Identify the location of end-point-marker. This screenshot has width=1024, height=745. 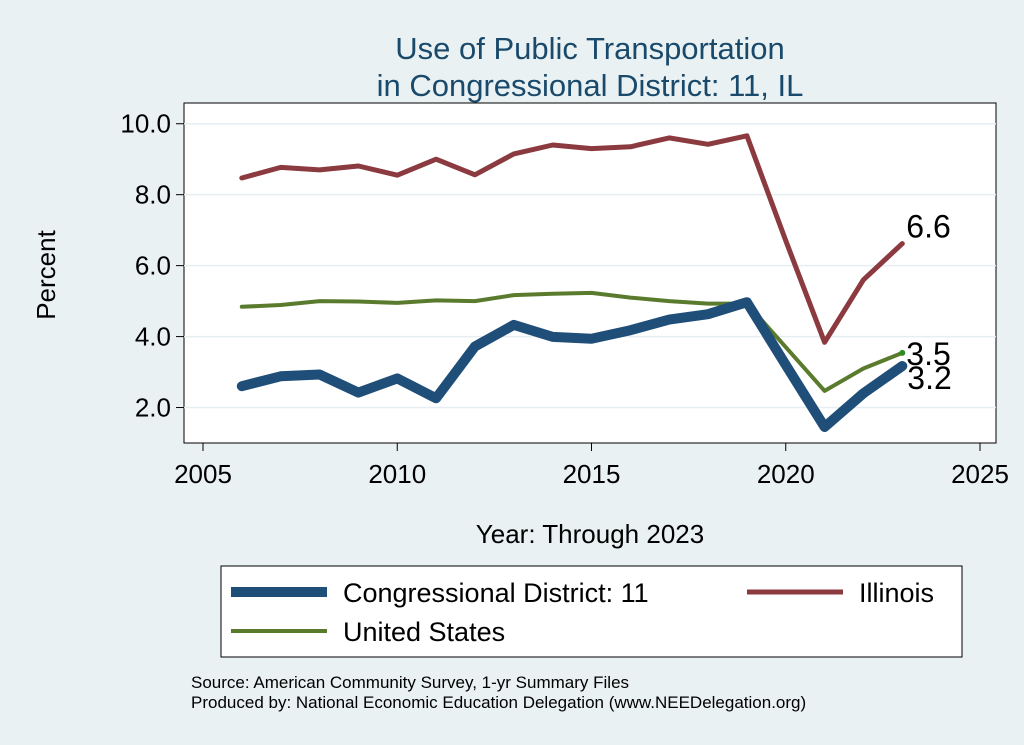
(902, 352).